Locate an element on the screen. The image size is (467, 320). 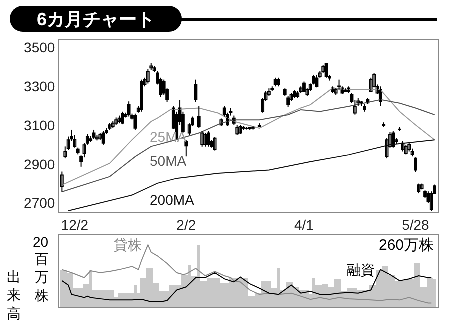
y-tick-label: 2900 is located at coordinates (40, 164).